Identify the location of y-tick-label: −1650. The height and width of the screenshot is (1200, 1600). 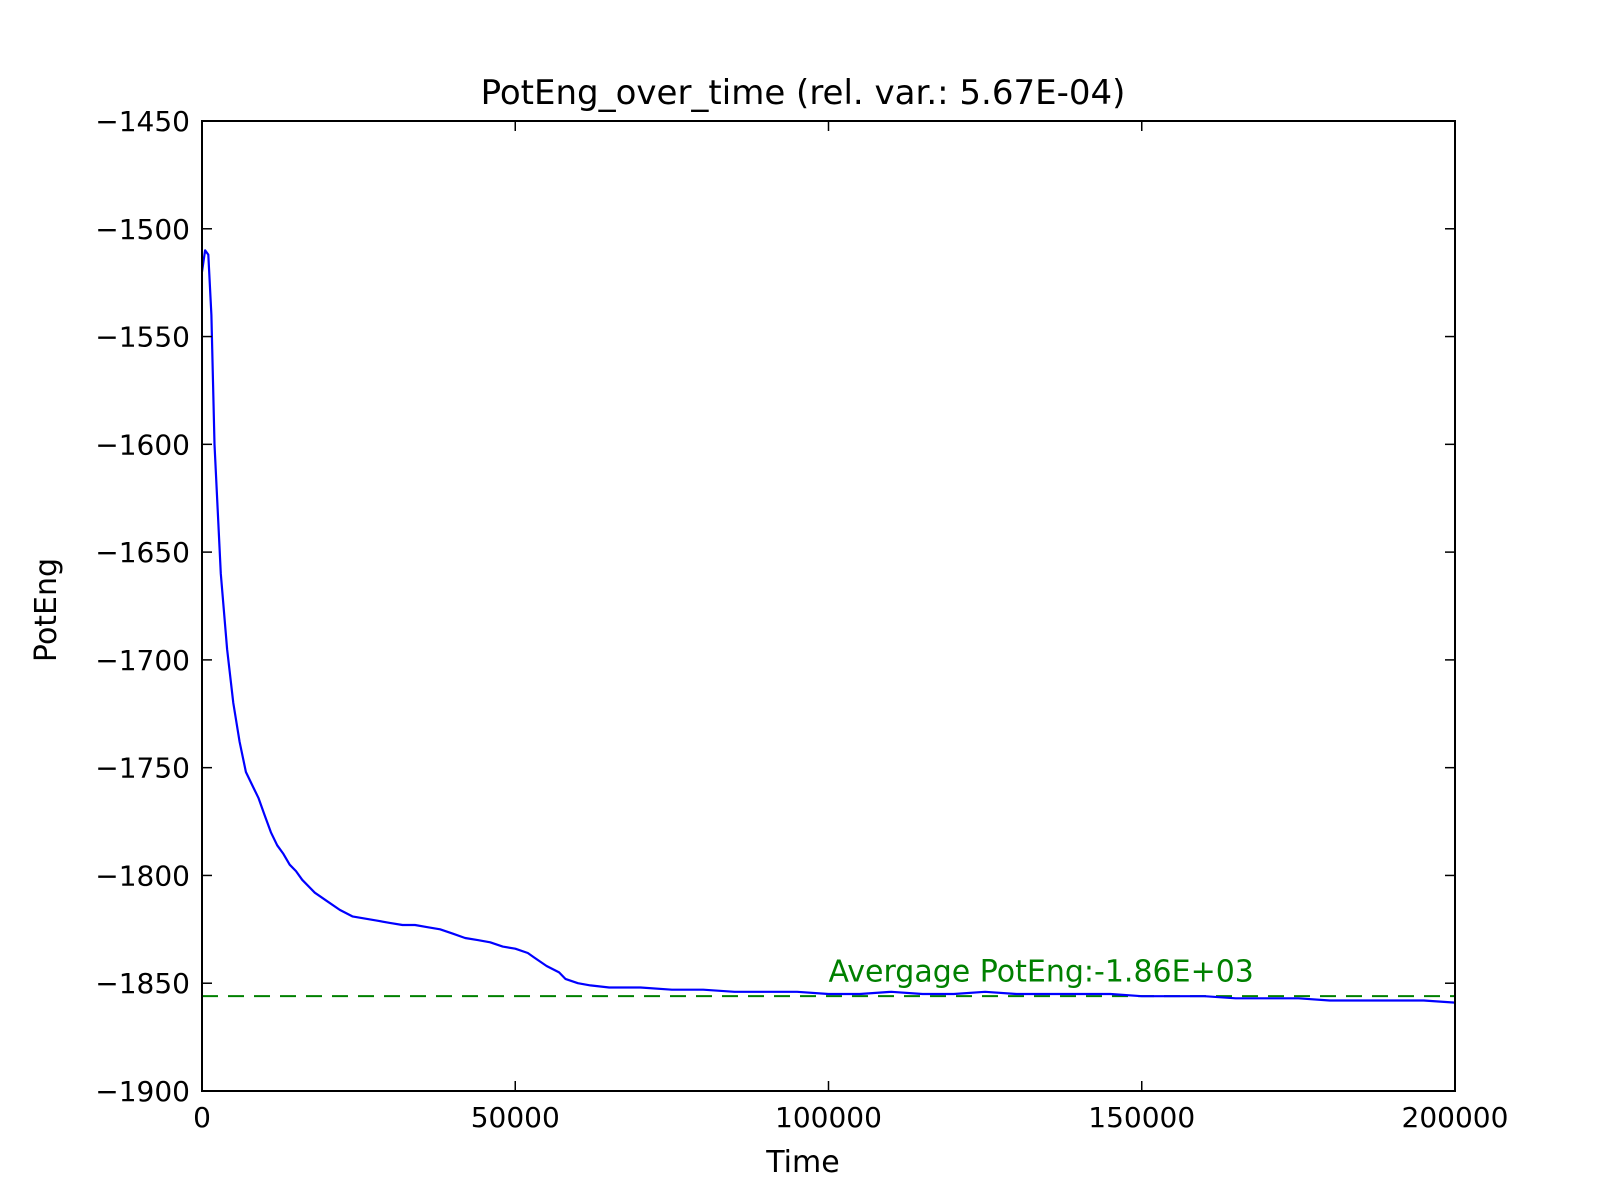
(142, 552).